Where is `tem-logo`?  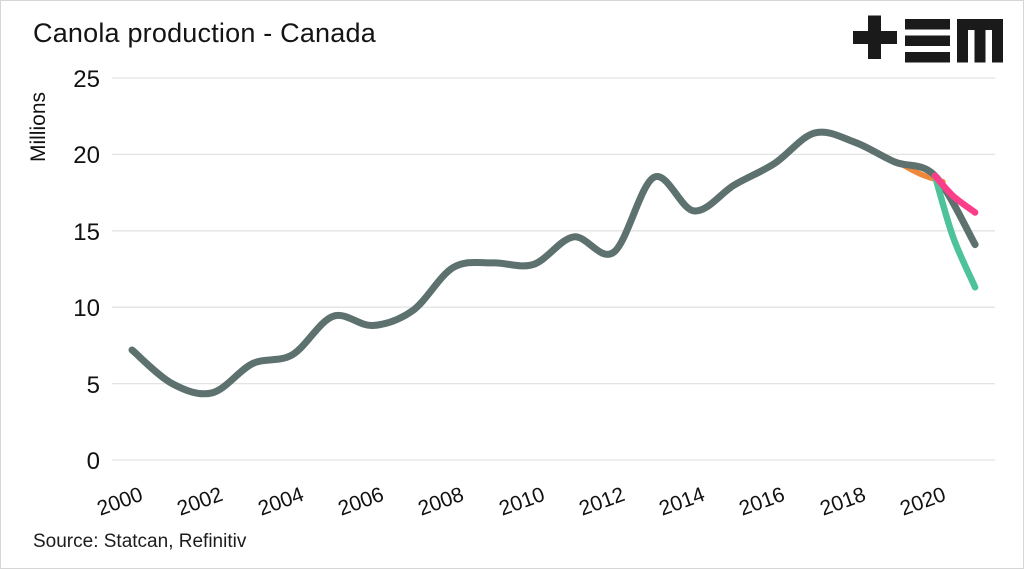
tem-logo is located at coordinates (927, 39).